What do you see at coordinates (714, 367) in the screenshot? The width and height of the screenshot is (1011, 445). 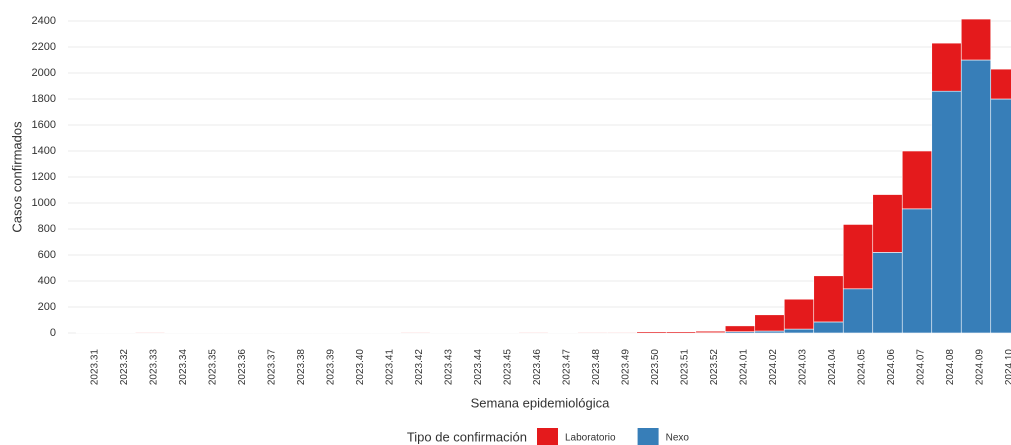 I see `x-tick-label: 2023.52` at bounding box center [714, 367].